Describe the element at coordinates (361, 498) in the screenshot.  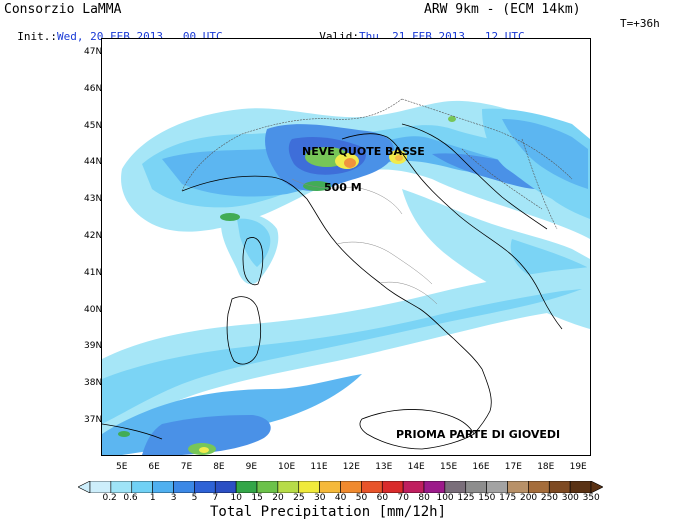
I see `colorbar-label: 50` at that location.